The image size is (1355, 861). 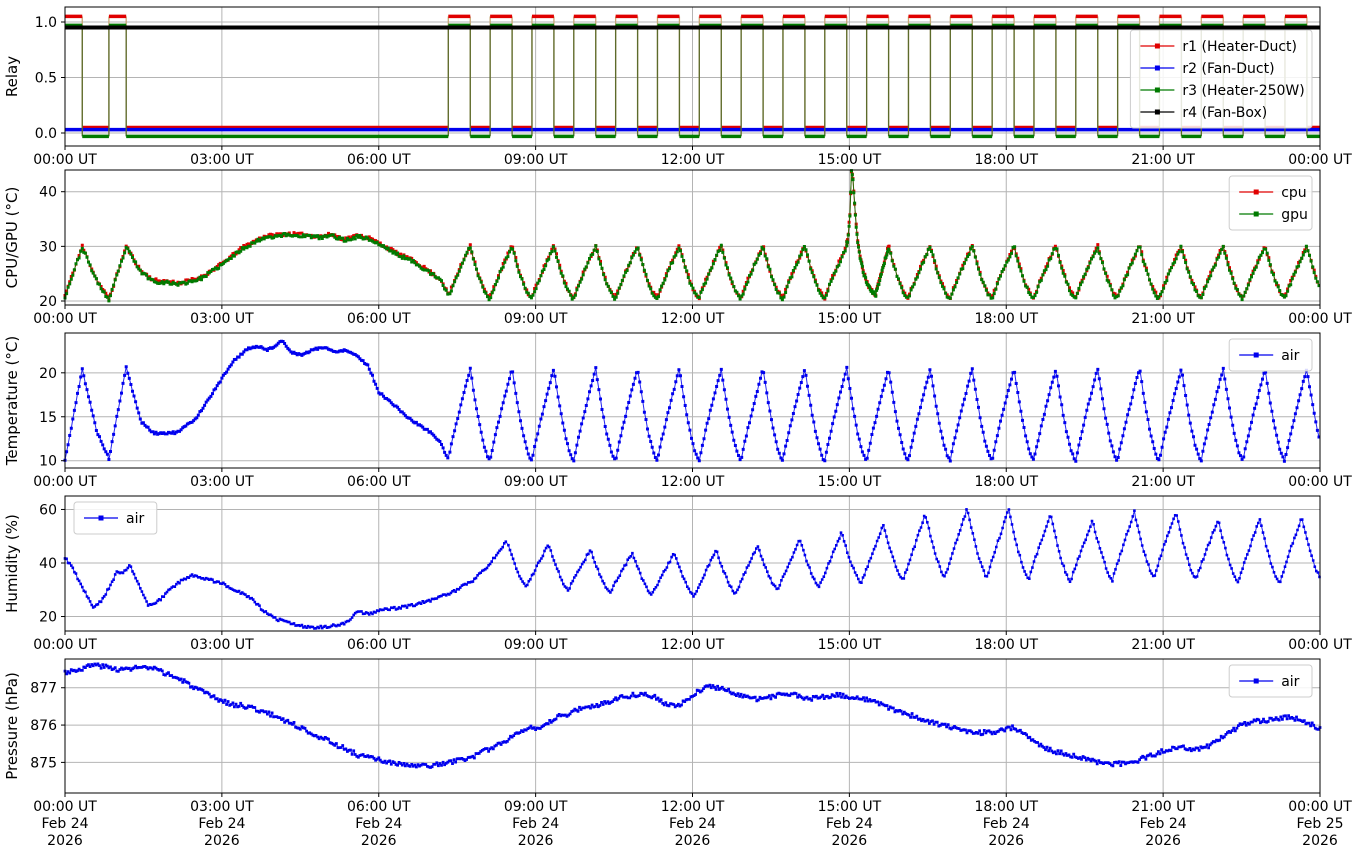 What do you see at coordinates (12, 76) in the screenshot?
I see `y-axis-label: Relay` at bounding box center [12, 76].